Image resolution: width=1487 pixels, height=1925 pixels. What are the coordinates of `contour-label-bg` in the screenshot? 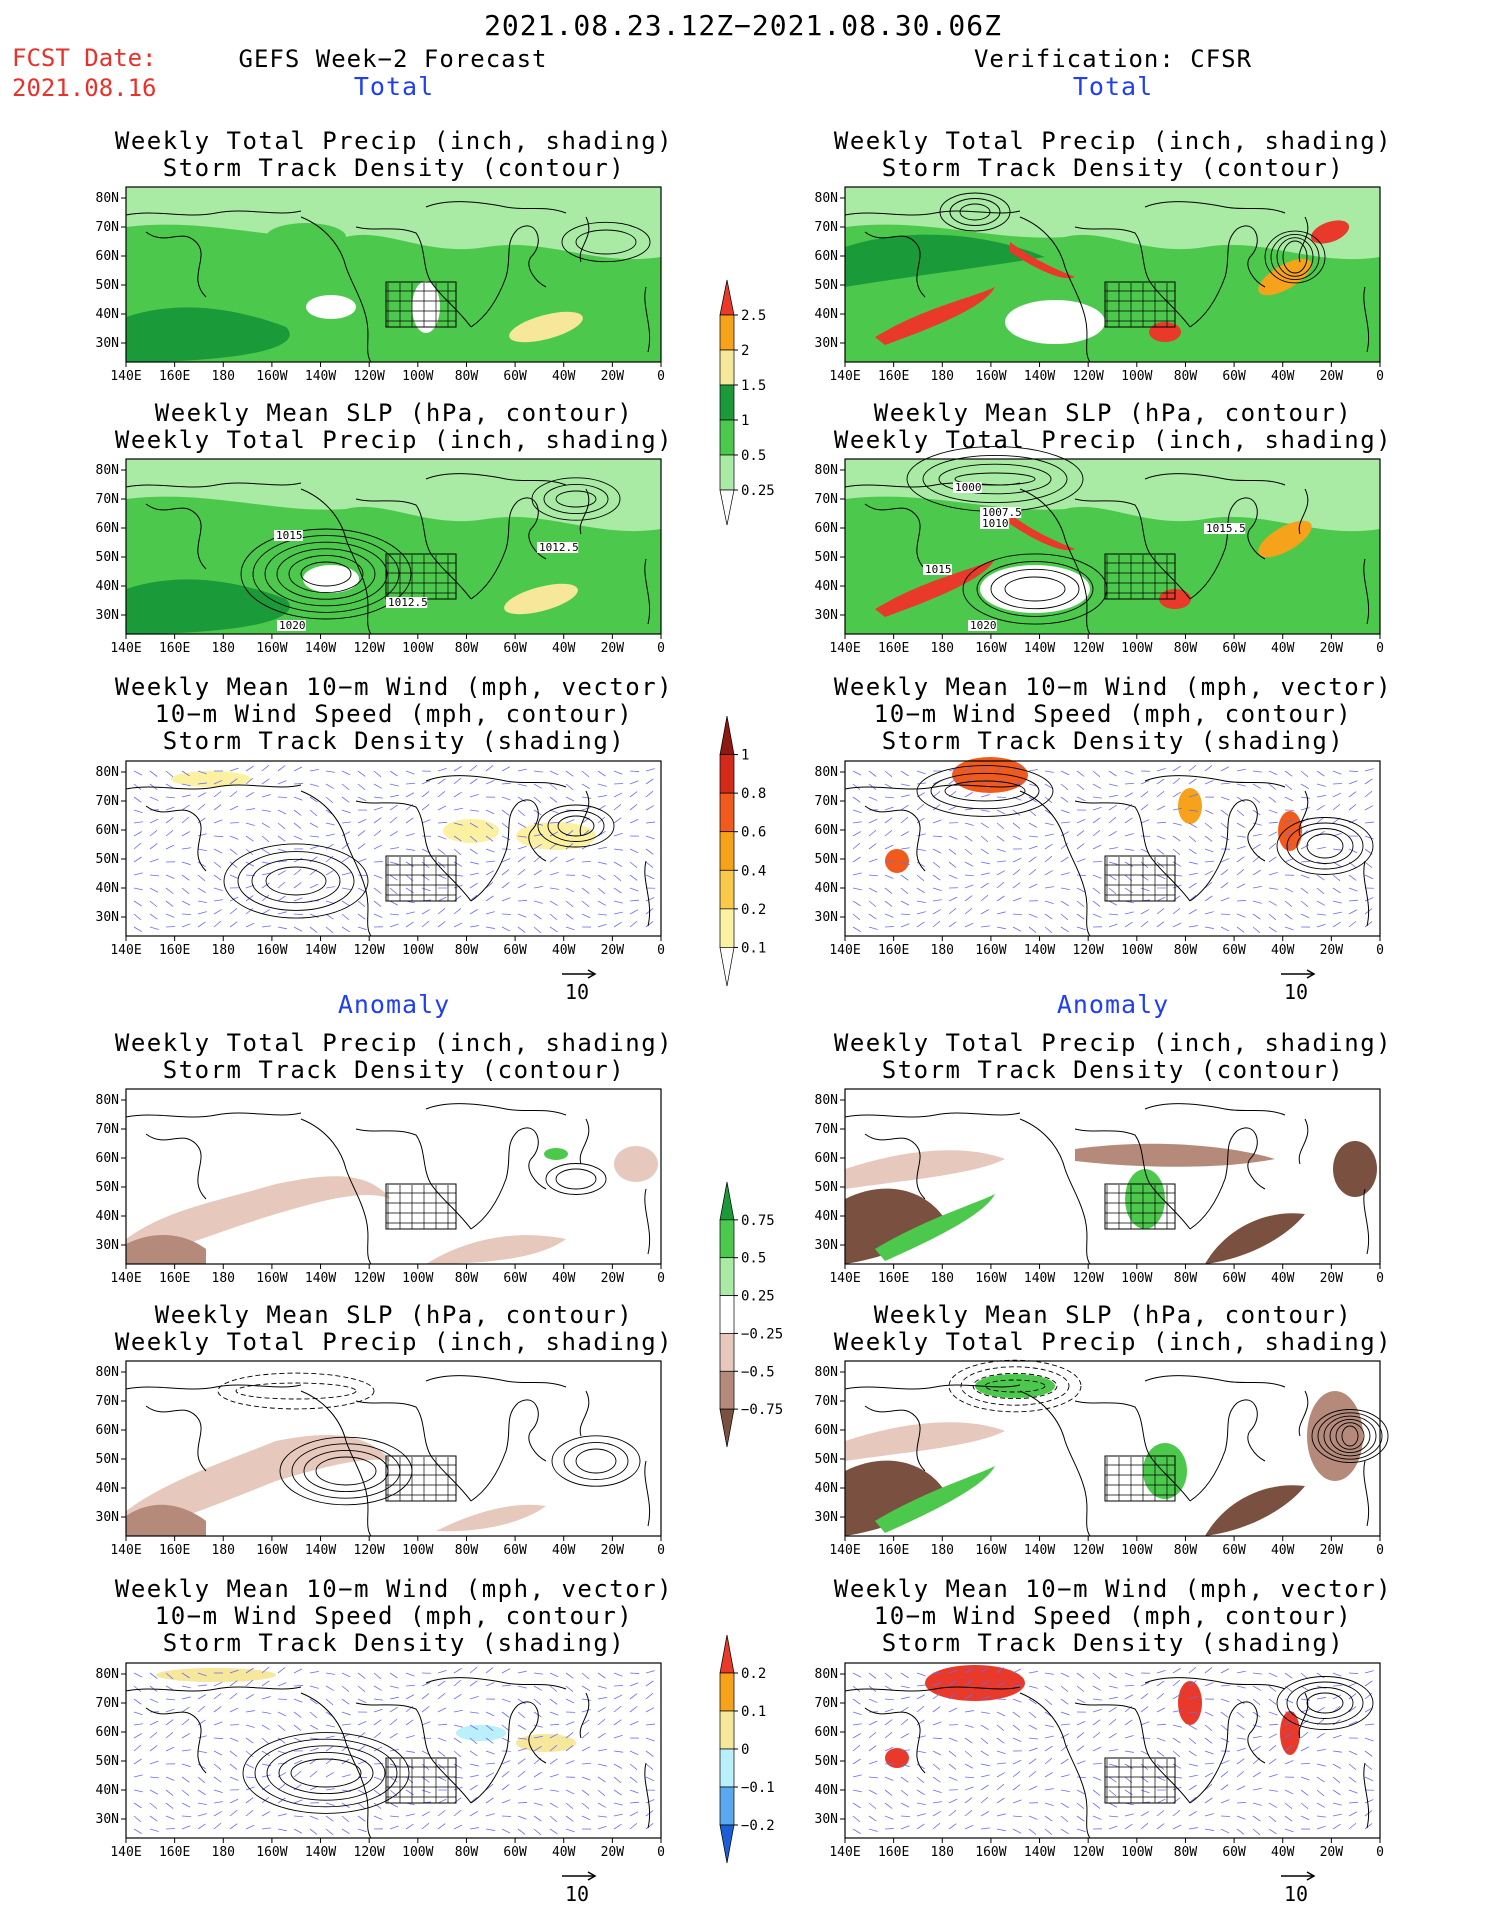 It's located at (288, 535).